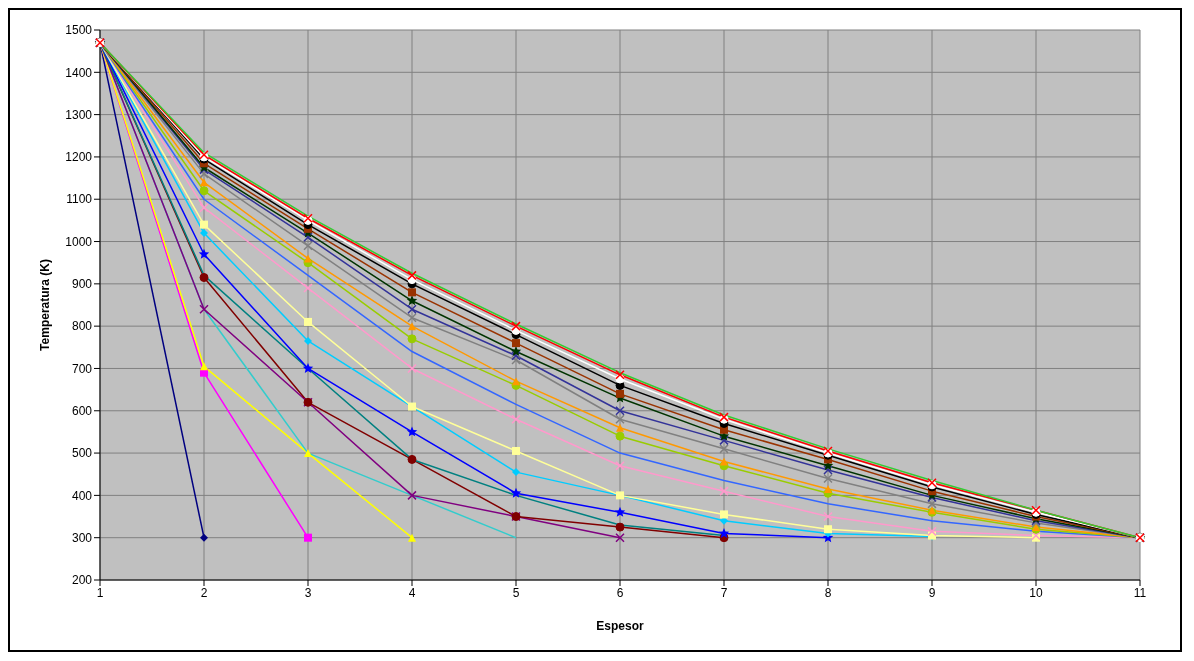 This screenshot has width=1194, height=661. I want to click on x-tick-label: 1, so click(100, 592).